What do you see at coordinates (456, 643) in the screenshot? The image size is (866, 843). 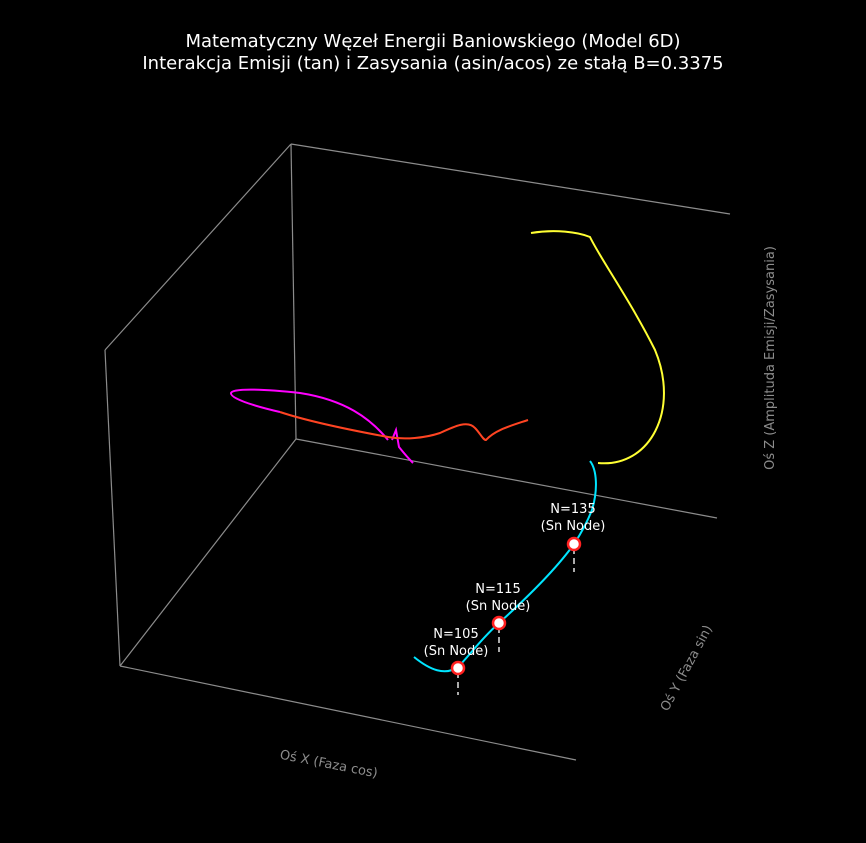 I see `node-label-105: N=105 (Sn Node)` at bounding box center [456, 643].